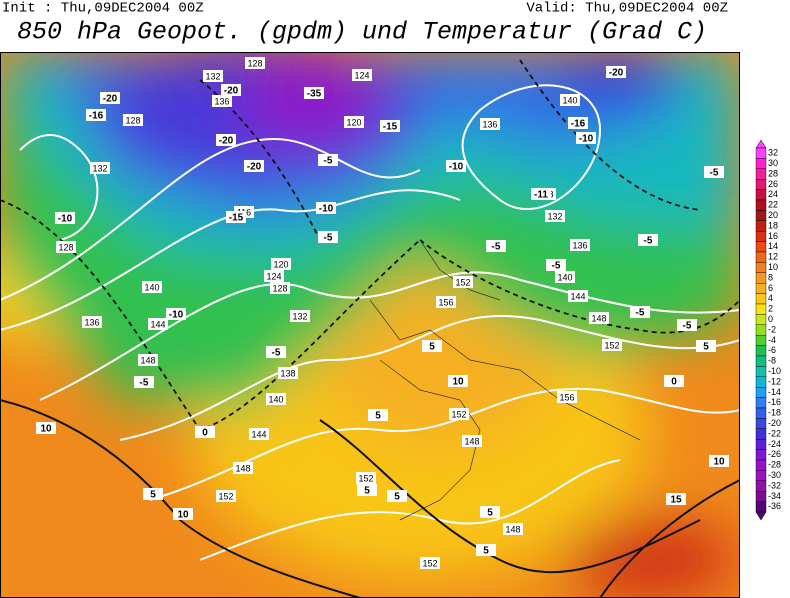 The height and width of the screenshot is (598, 790). I want to click on colorbar-label: -22, so click(774, 433).